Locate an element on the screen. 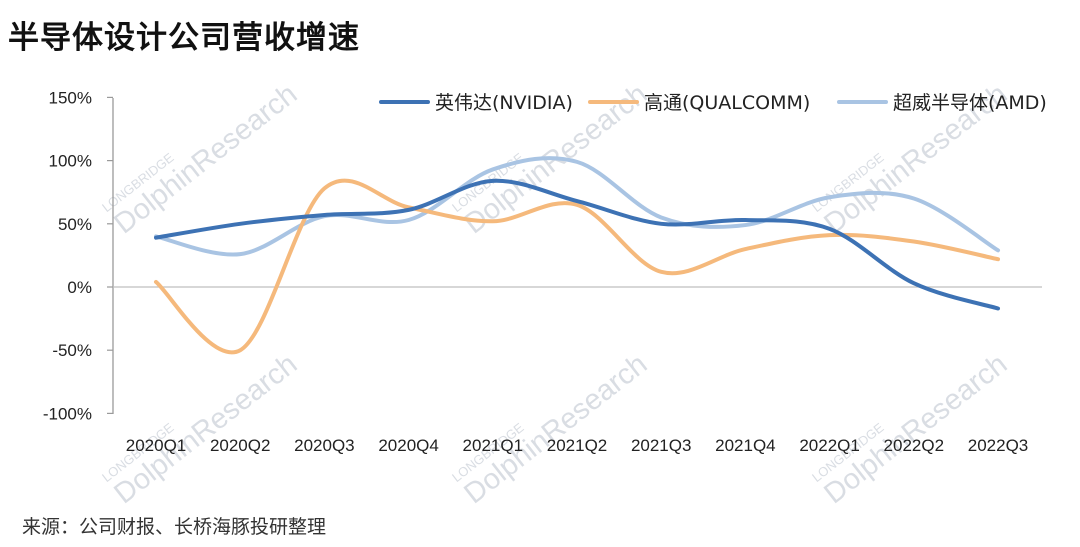  y-tick-label: 50% is located at coordinates (75, 224).